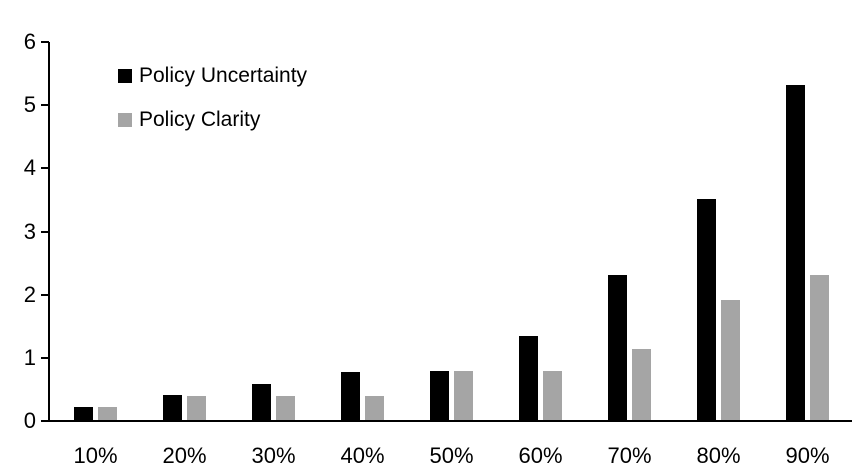 The width and height of the screenshot is (852, 475). Describe the element at coordinates (29, 420) in the screenshot. I see `y-tick-label: 0` at that location.